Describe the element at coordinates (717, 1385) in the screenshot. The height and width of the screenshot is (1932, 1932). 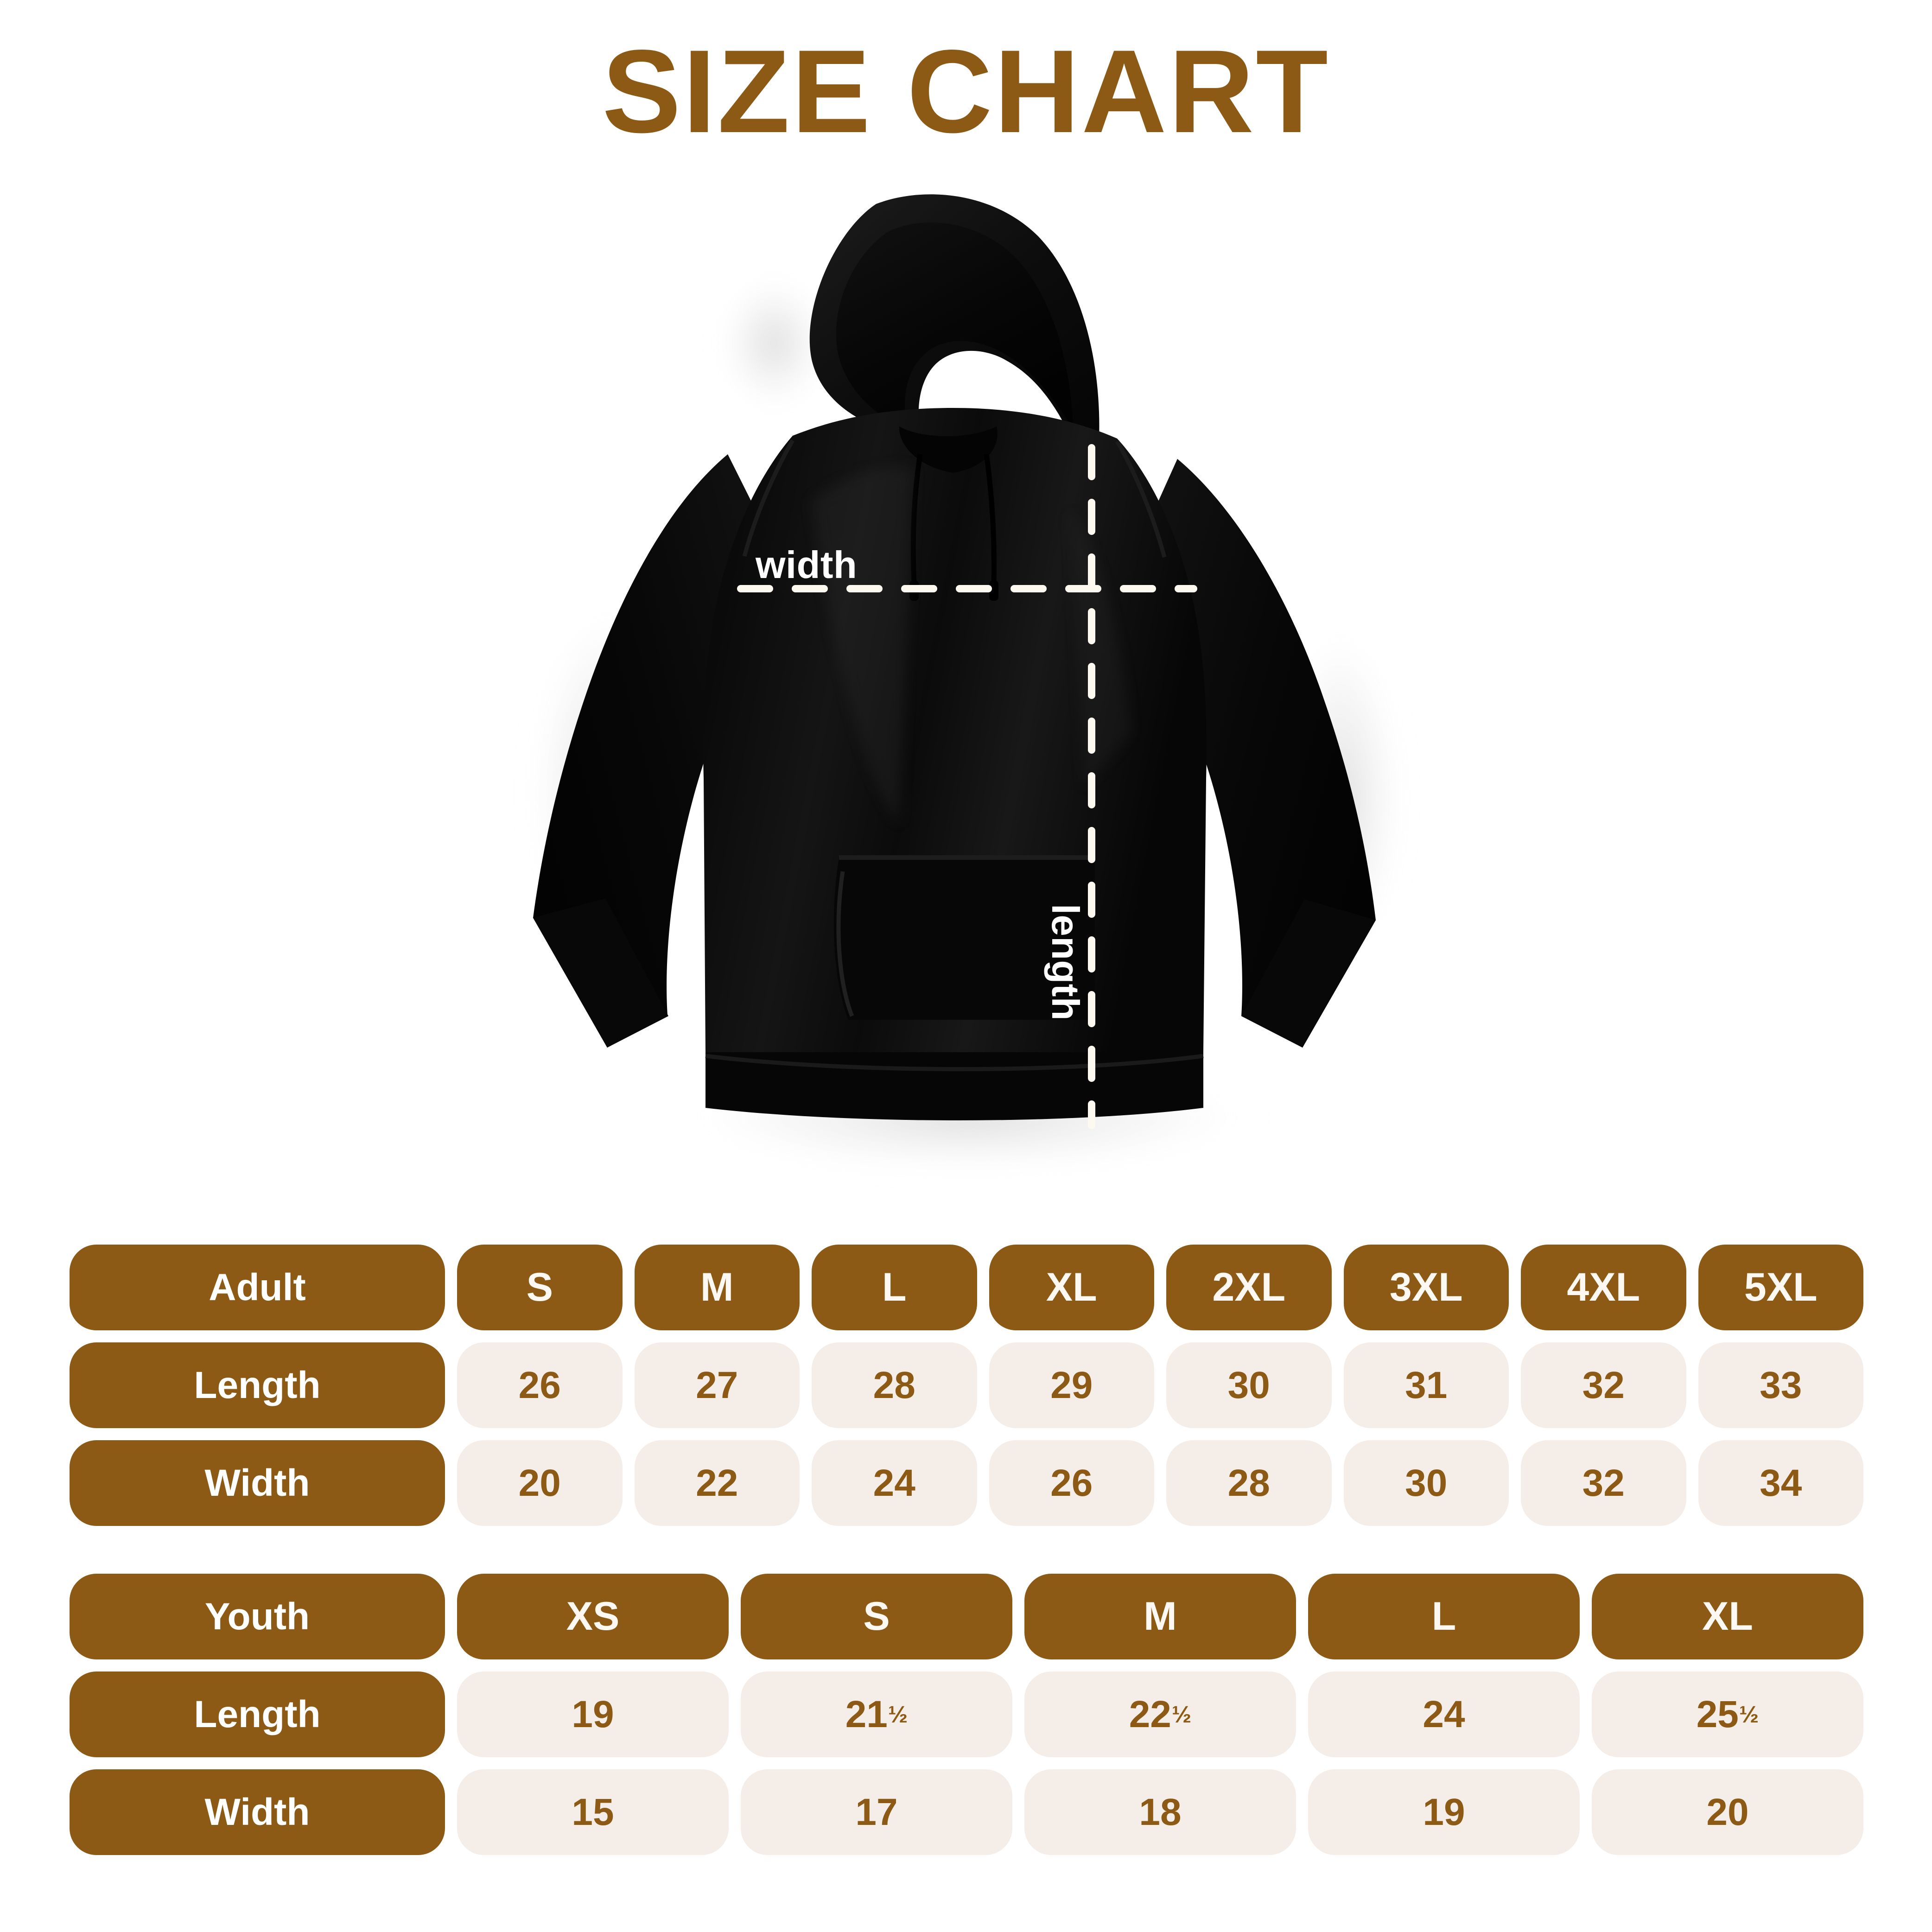
I see `adult-length-m: 27` at that location.